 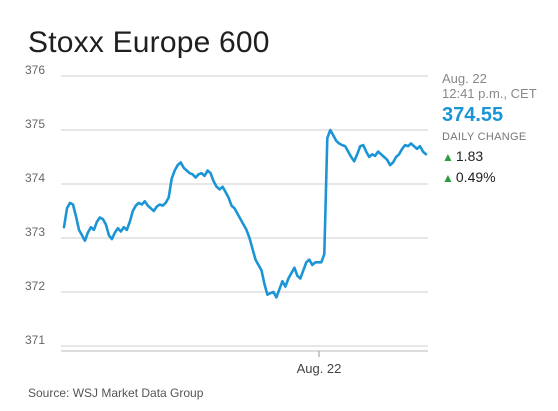 I want to click on change-percent-row: ▲ 0.49%, so click(x=489, y=177).